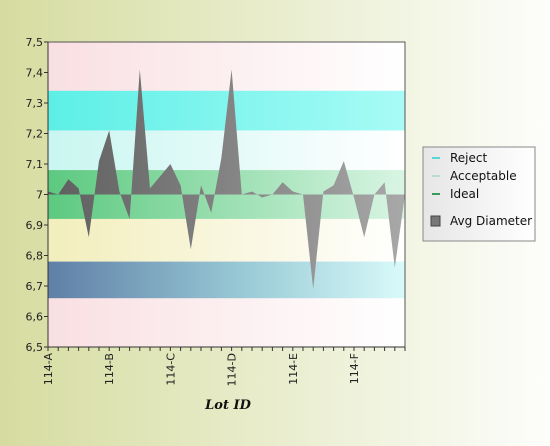 The width and height of the screenshot is (550, 446). I want to click on legend-label-reject: Reject, so click(468, 158).